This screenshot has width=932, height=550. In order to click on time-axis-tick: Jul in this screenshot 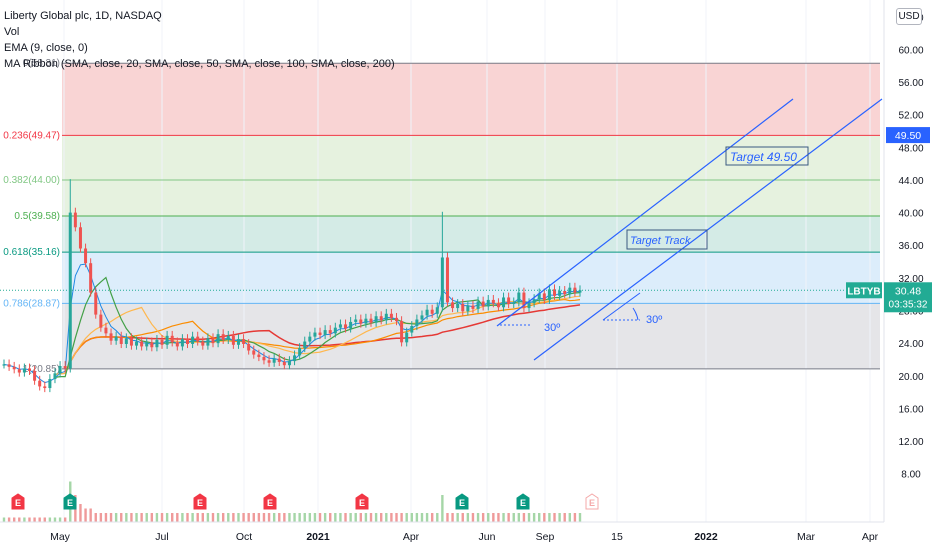, I will do `click(161, 537)`.